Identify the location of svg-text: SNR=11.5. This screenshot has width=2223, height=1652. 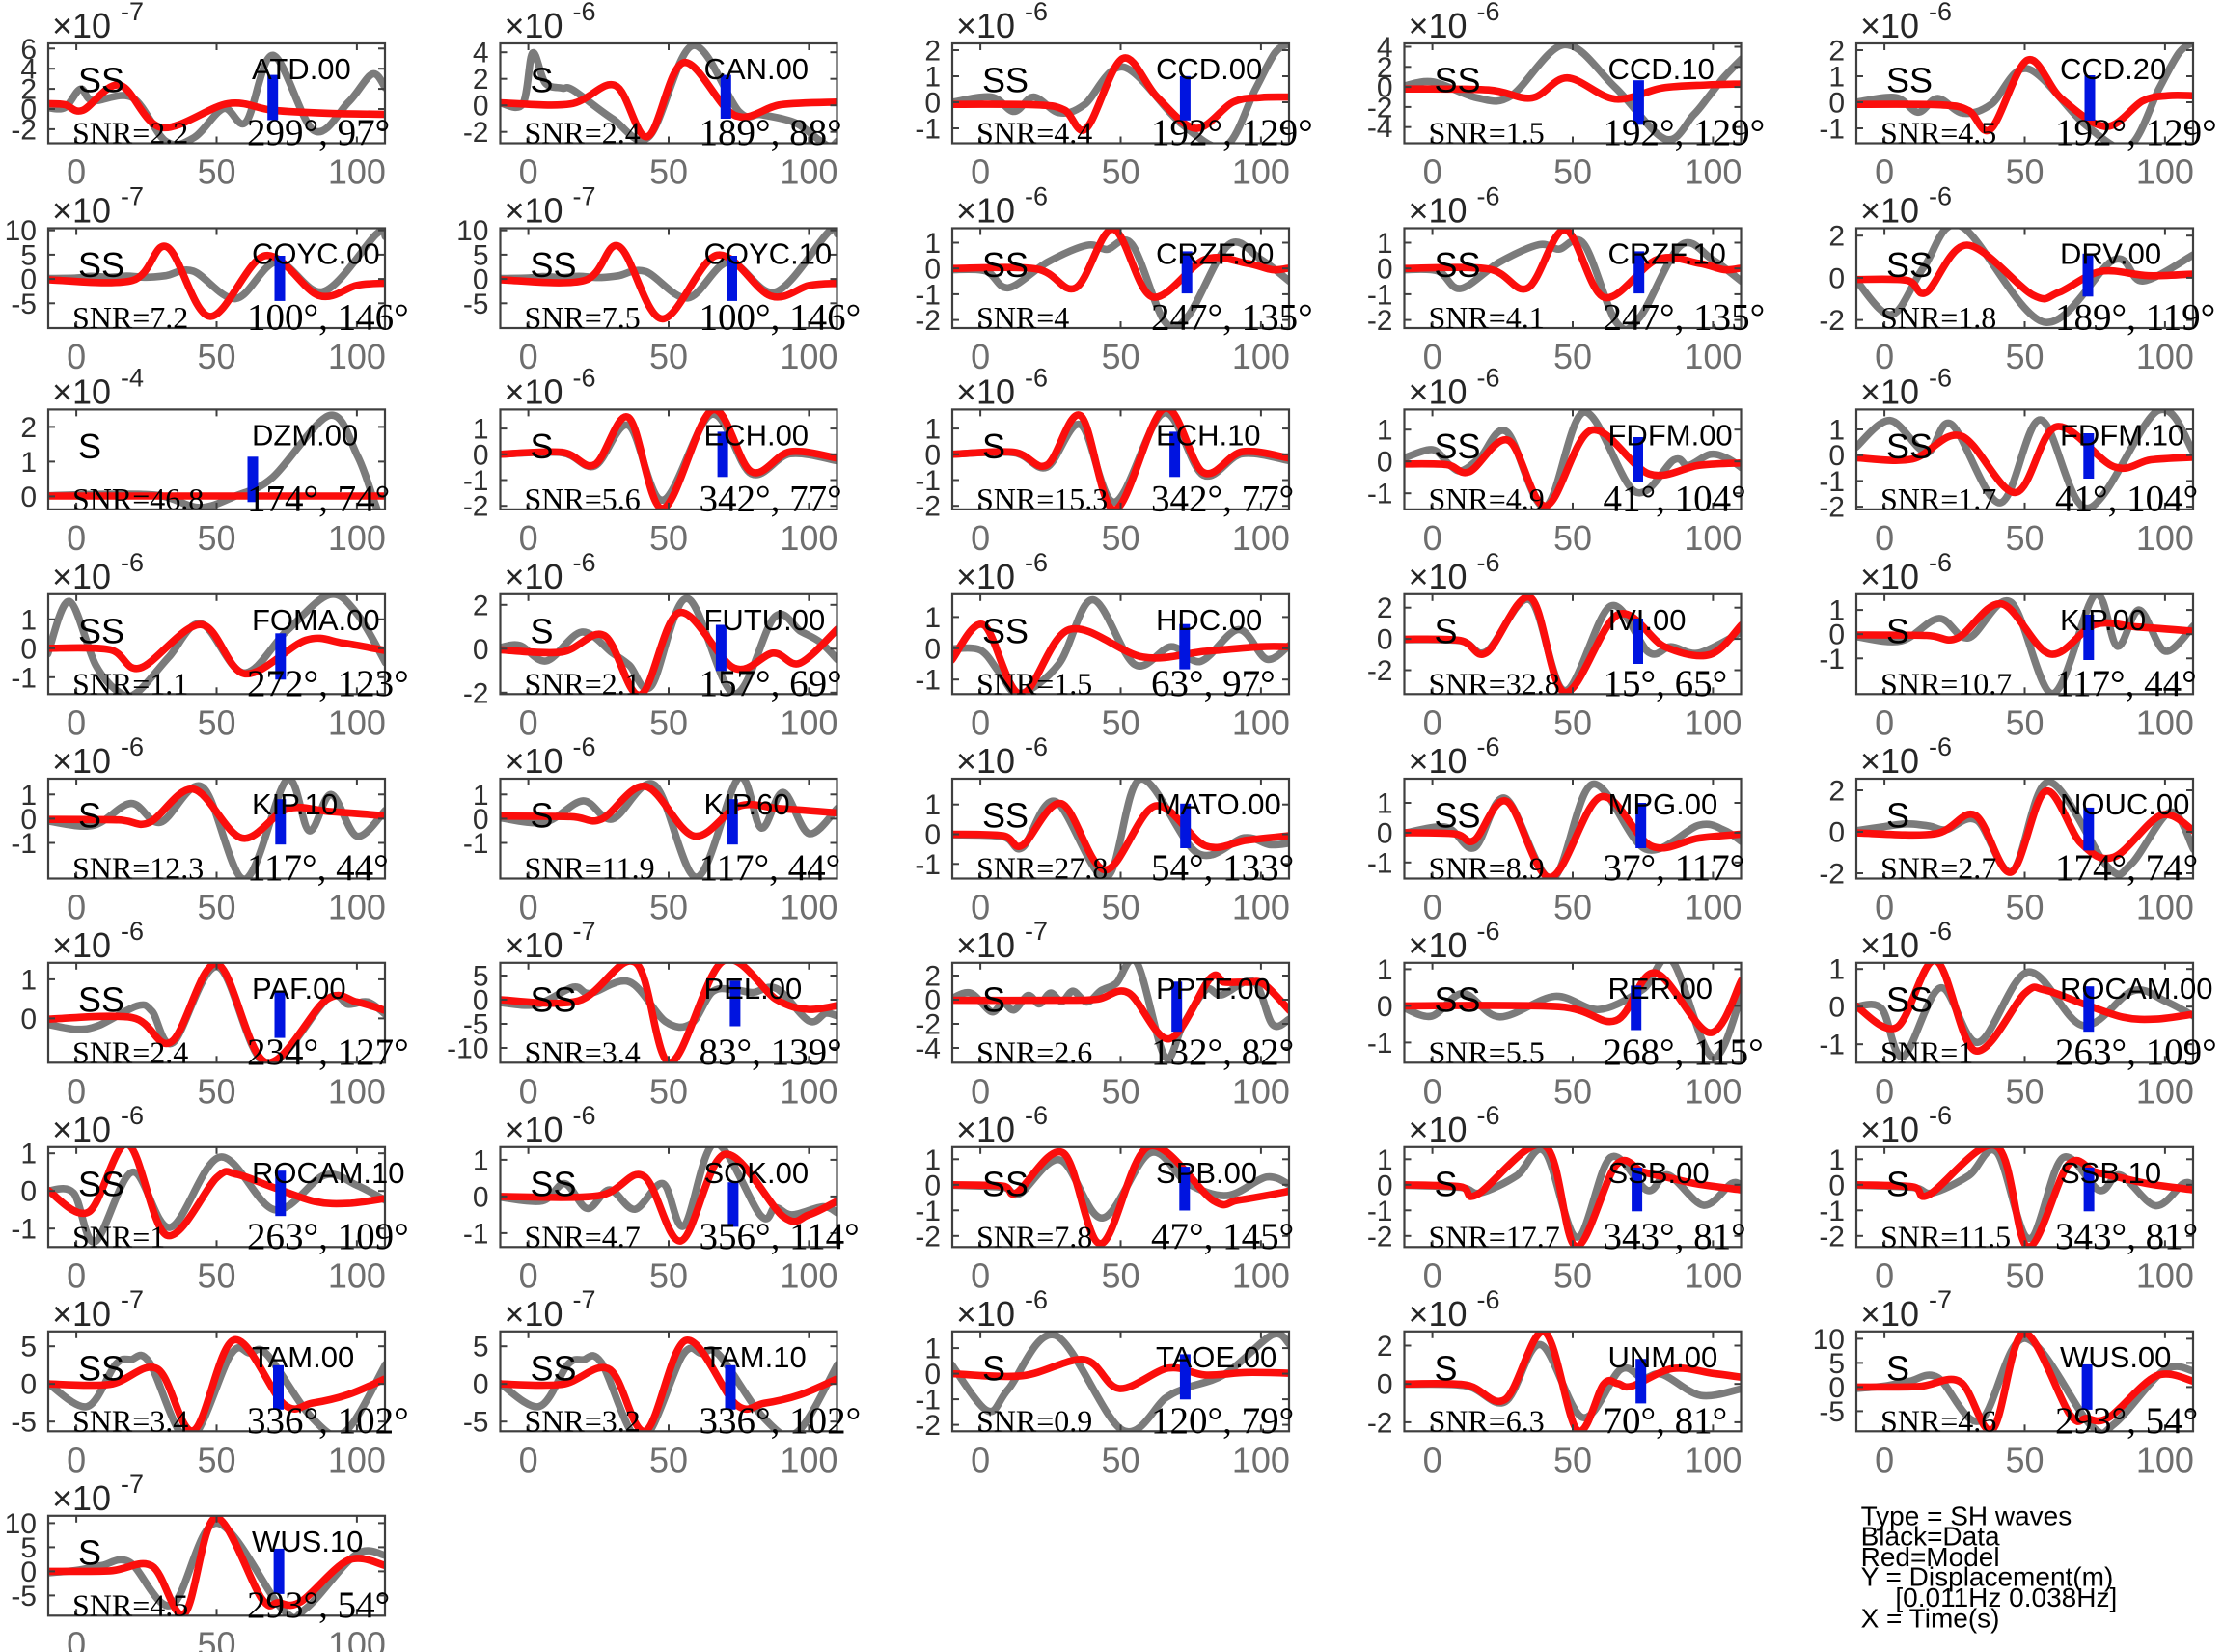
(1945, 1236).